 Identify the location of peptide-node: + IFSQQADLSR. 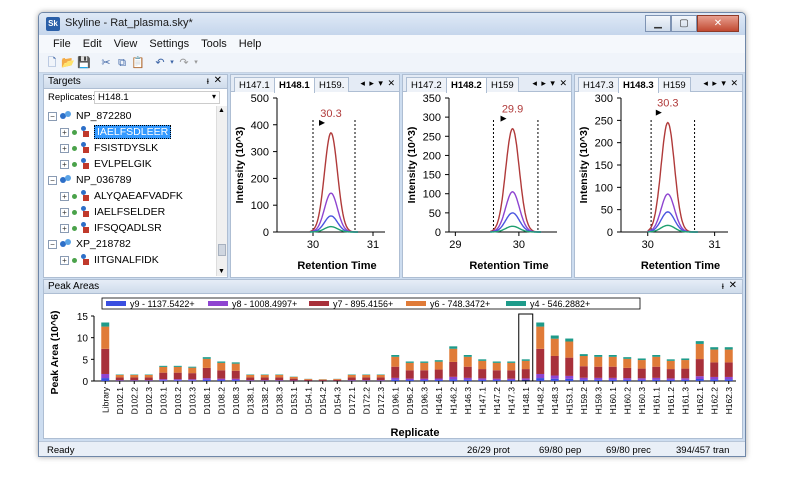
(111, 228).